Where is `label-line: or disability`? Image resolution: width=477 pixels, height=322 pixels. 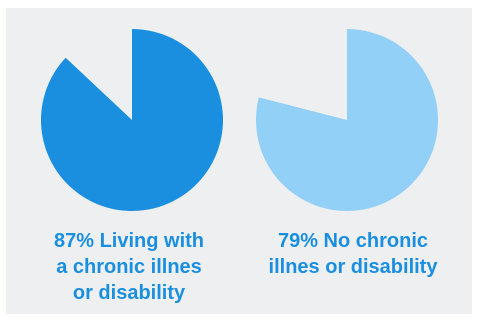 label-line: or disability is located at coordinates (129, 293).